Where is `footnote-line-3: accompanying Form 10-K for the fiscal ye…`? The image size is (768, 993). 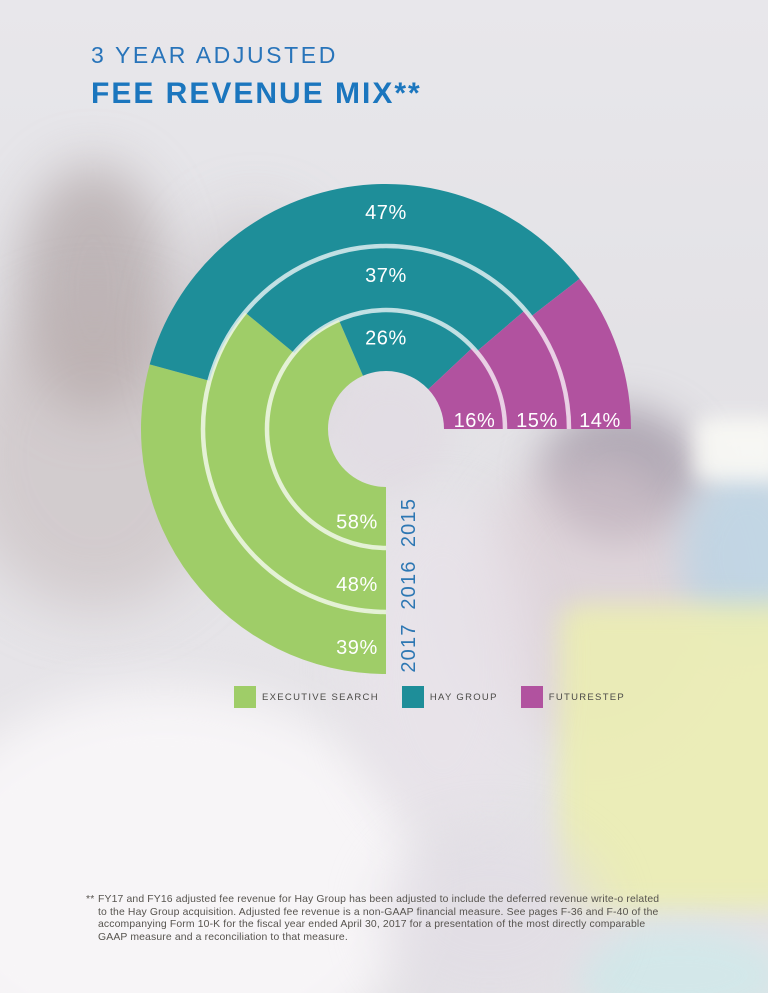 footnote-line-3: accompanying Form 10-K for the fiscal ye… is located at coordinates (372, 925).